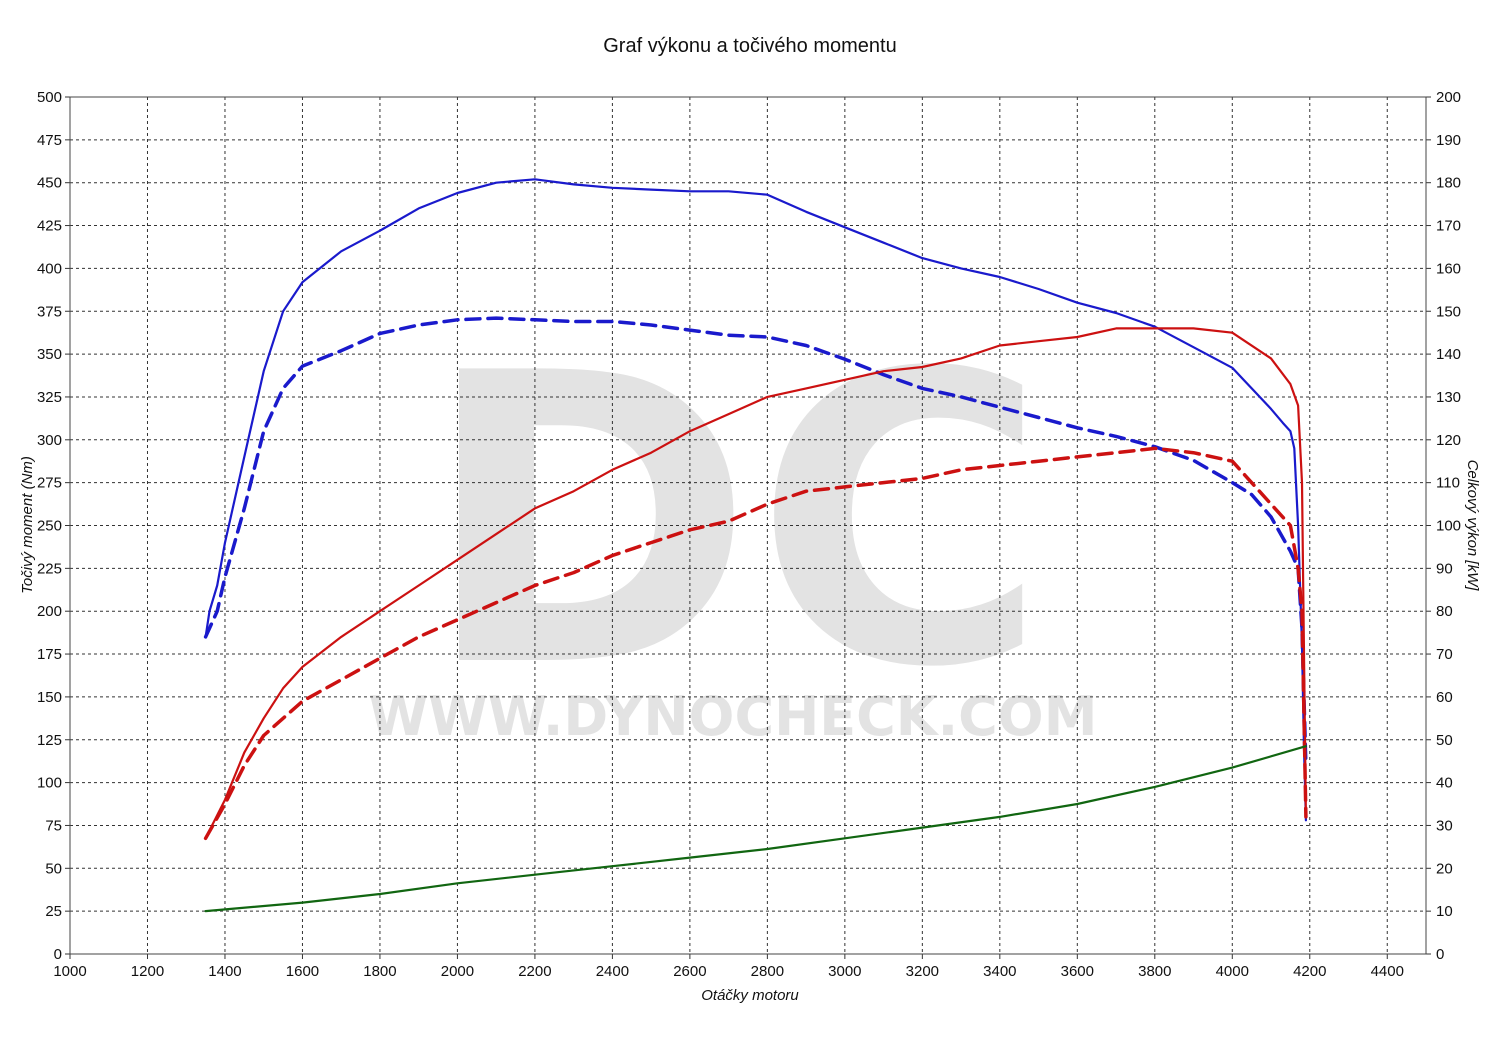 The height and width of the screenshot is (1040, 1500). What do you see at coordinates (999, 971) in the screenshot?
I see `x-tick-label: 3400` at bounding box center [999, 971].